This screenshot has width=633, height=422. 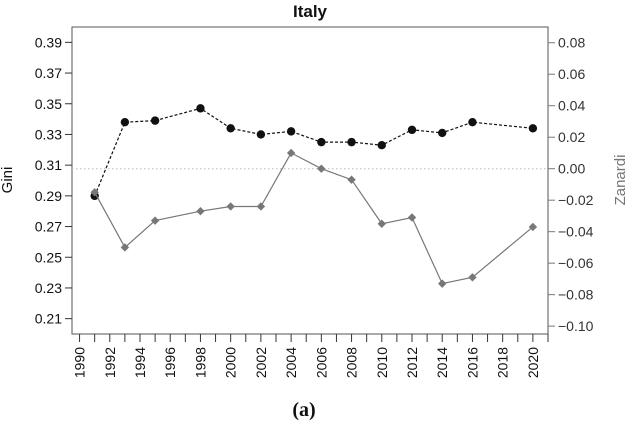 I want to click on x-tick-label: 2010, so click(x=382, y=362).